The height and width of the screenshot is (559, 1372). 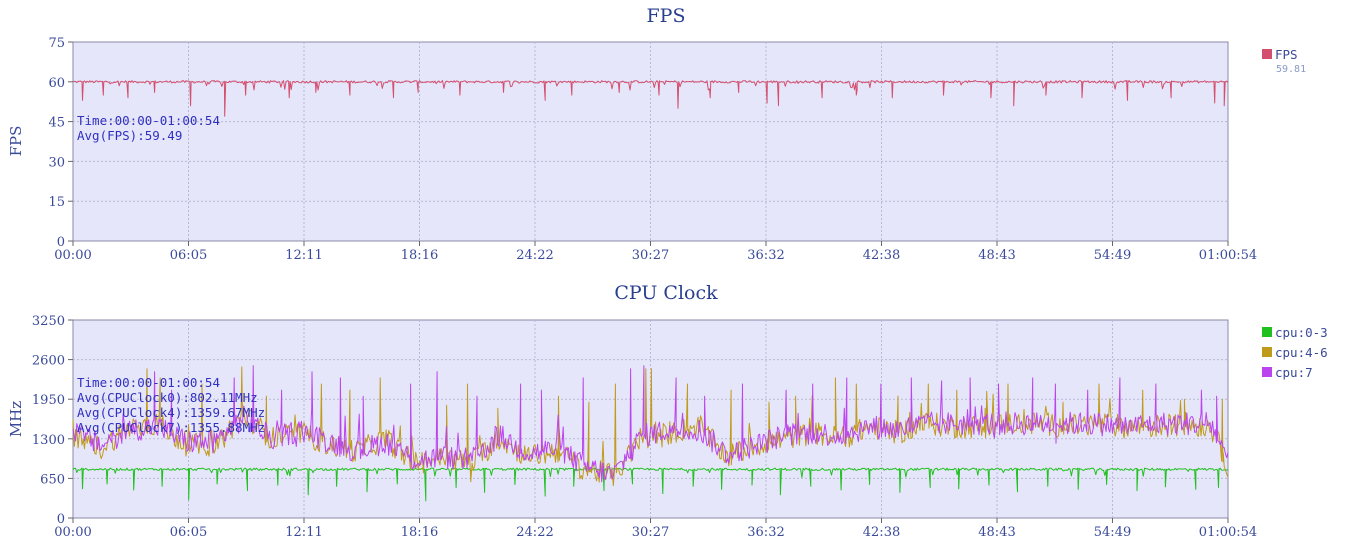 I want to click on cpu-annotation-avg4: Avg(CPUClock4):1359.67MHz, so click(x=171, y=412).